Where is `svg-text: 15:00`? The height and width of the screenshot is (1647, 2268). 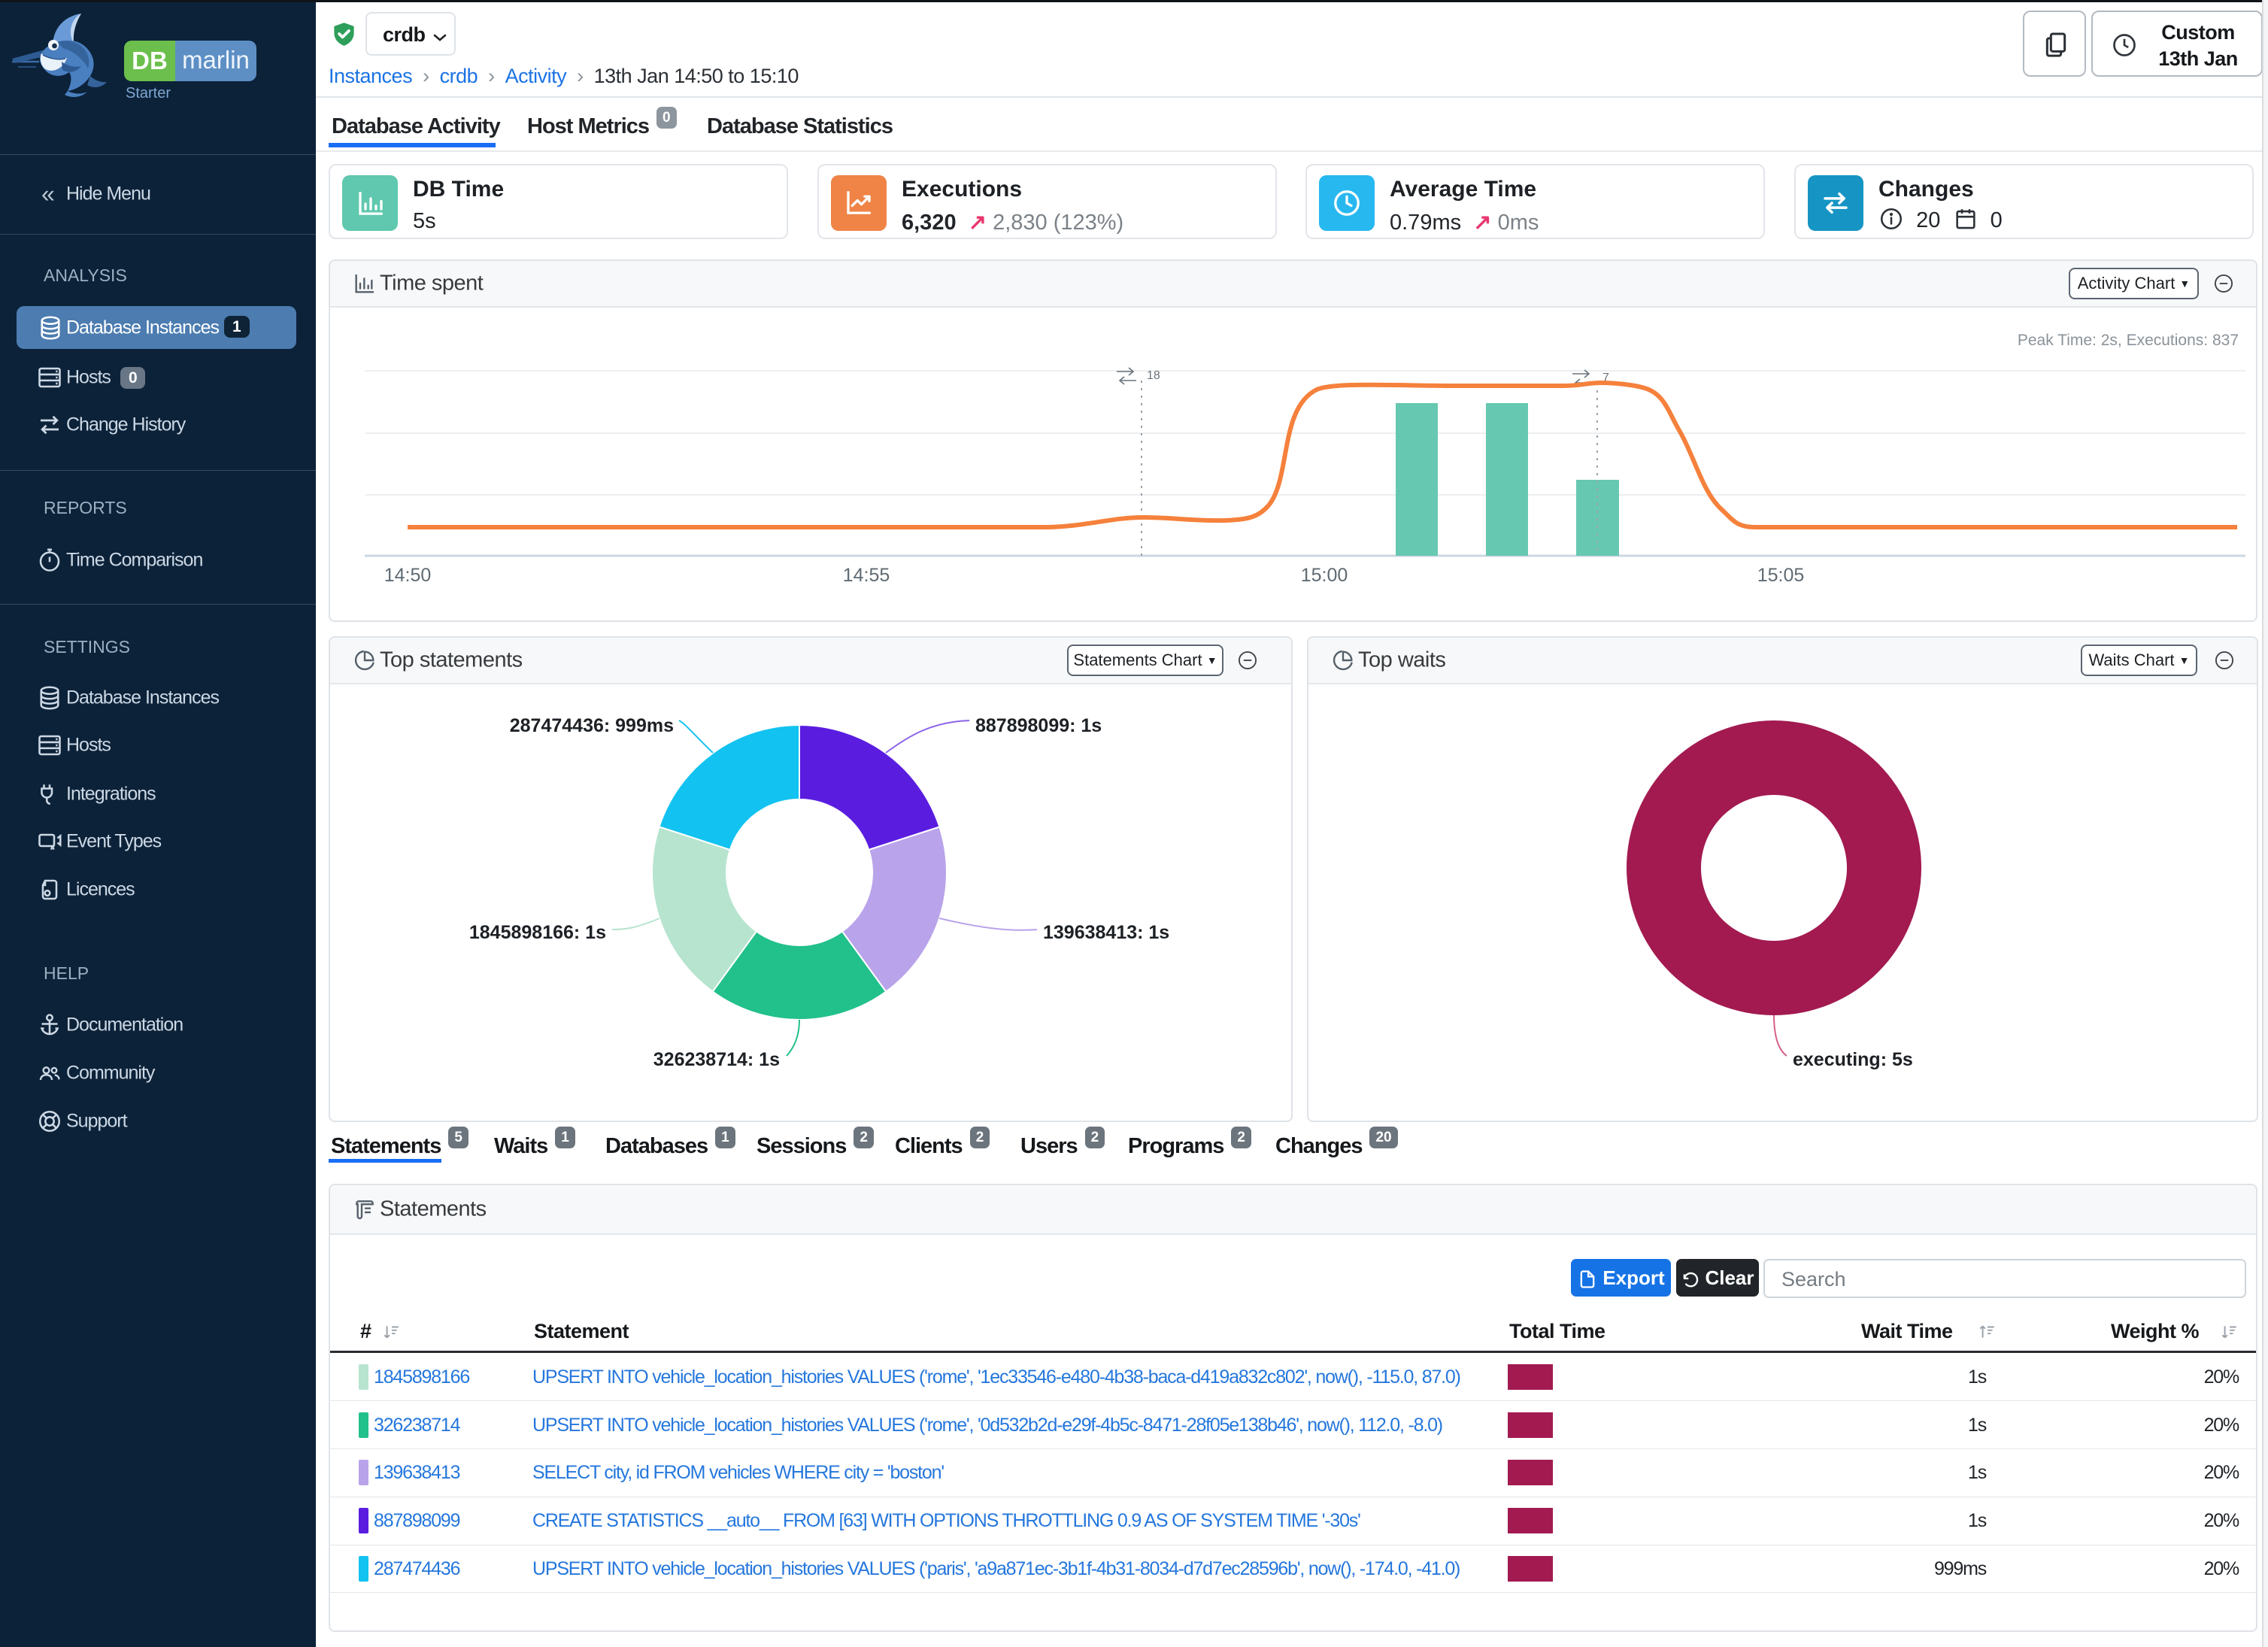
svg-text: 15:00 is located at coordinates (1324, 575).